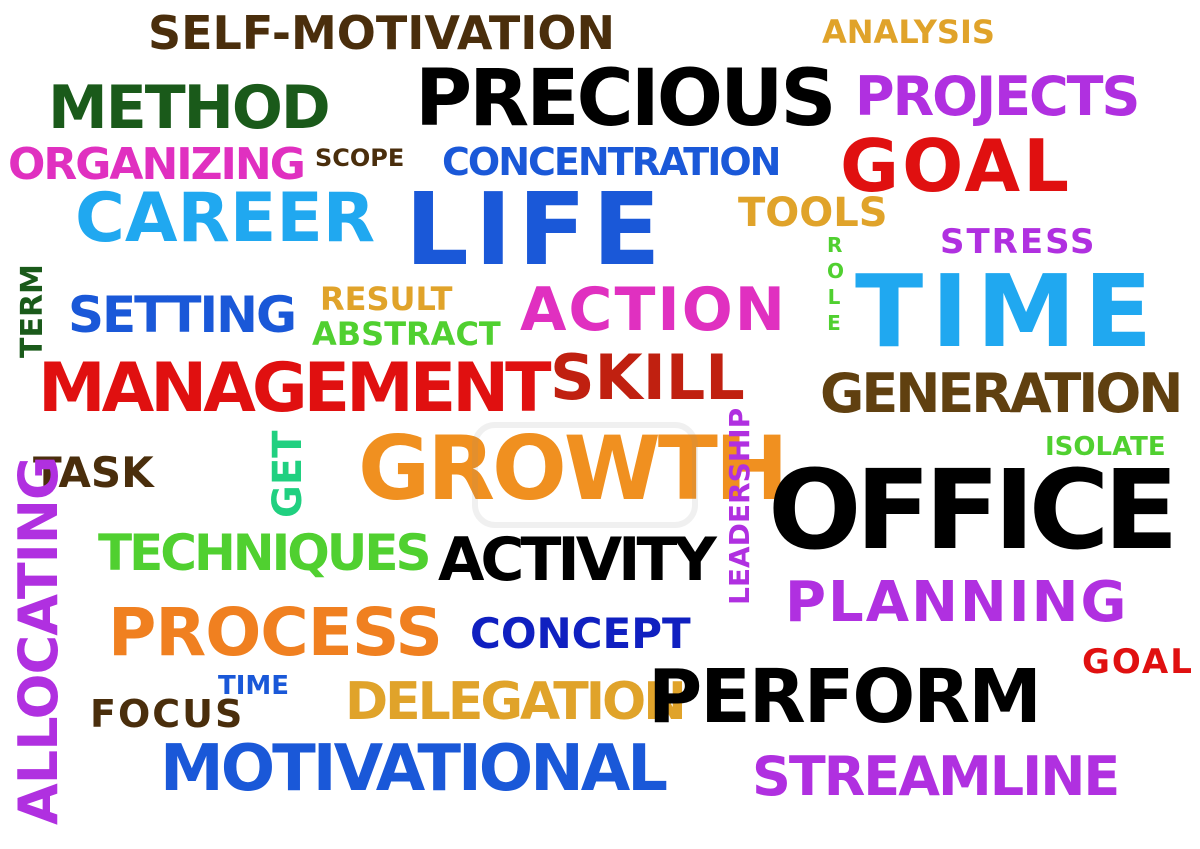 The image size is (1200, 849). Describe the element at coordinates (536, 229) in the screenshot. I see `word-life: LIFE` at that location.